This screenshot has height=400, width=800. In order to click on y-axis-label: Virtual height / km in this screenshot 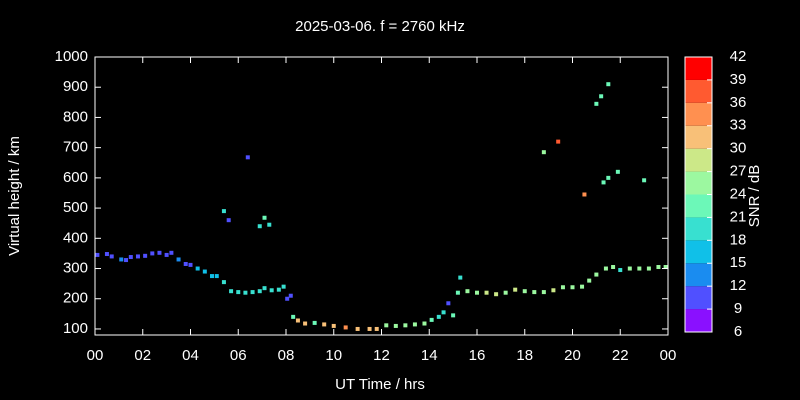, I will do `click(14, 196)`.